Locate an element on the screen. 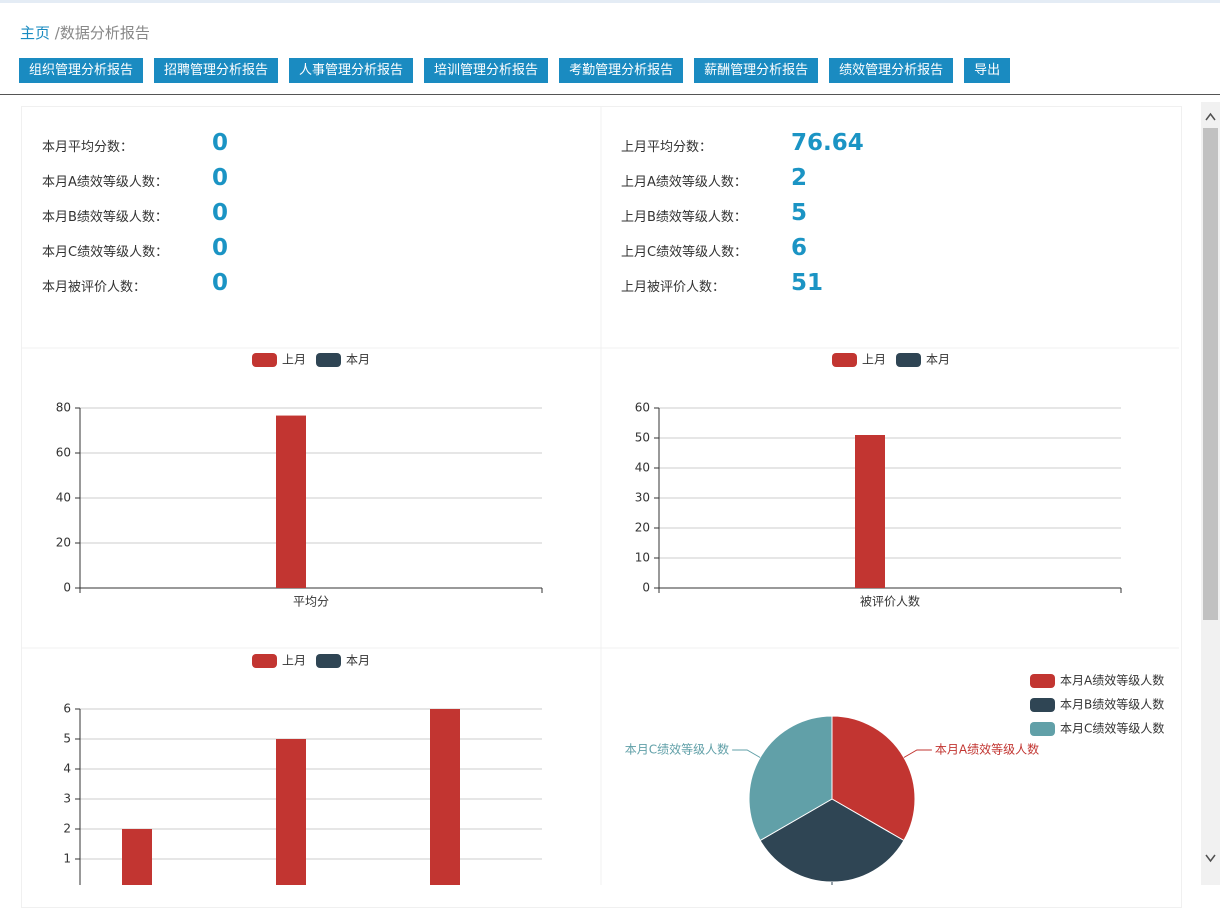  divider is located at coordinates (610, 94).